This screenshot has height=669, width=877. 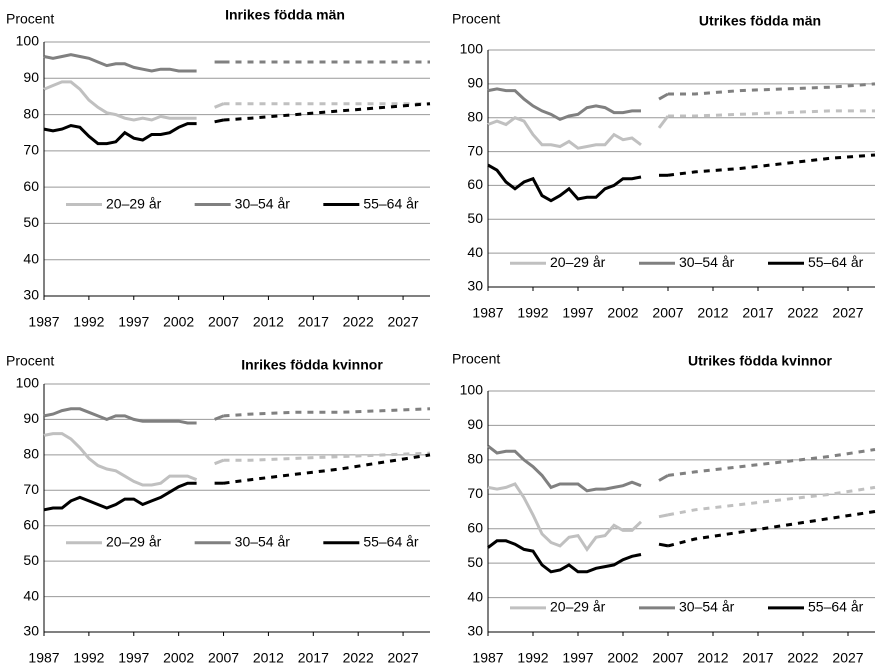 I want to click on chart-title: Inrikes födda kvinnor, so click(x=312, y=365).